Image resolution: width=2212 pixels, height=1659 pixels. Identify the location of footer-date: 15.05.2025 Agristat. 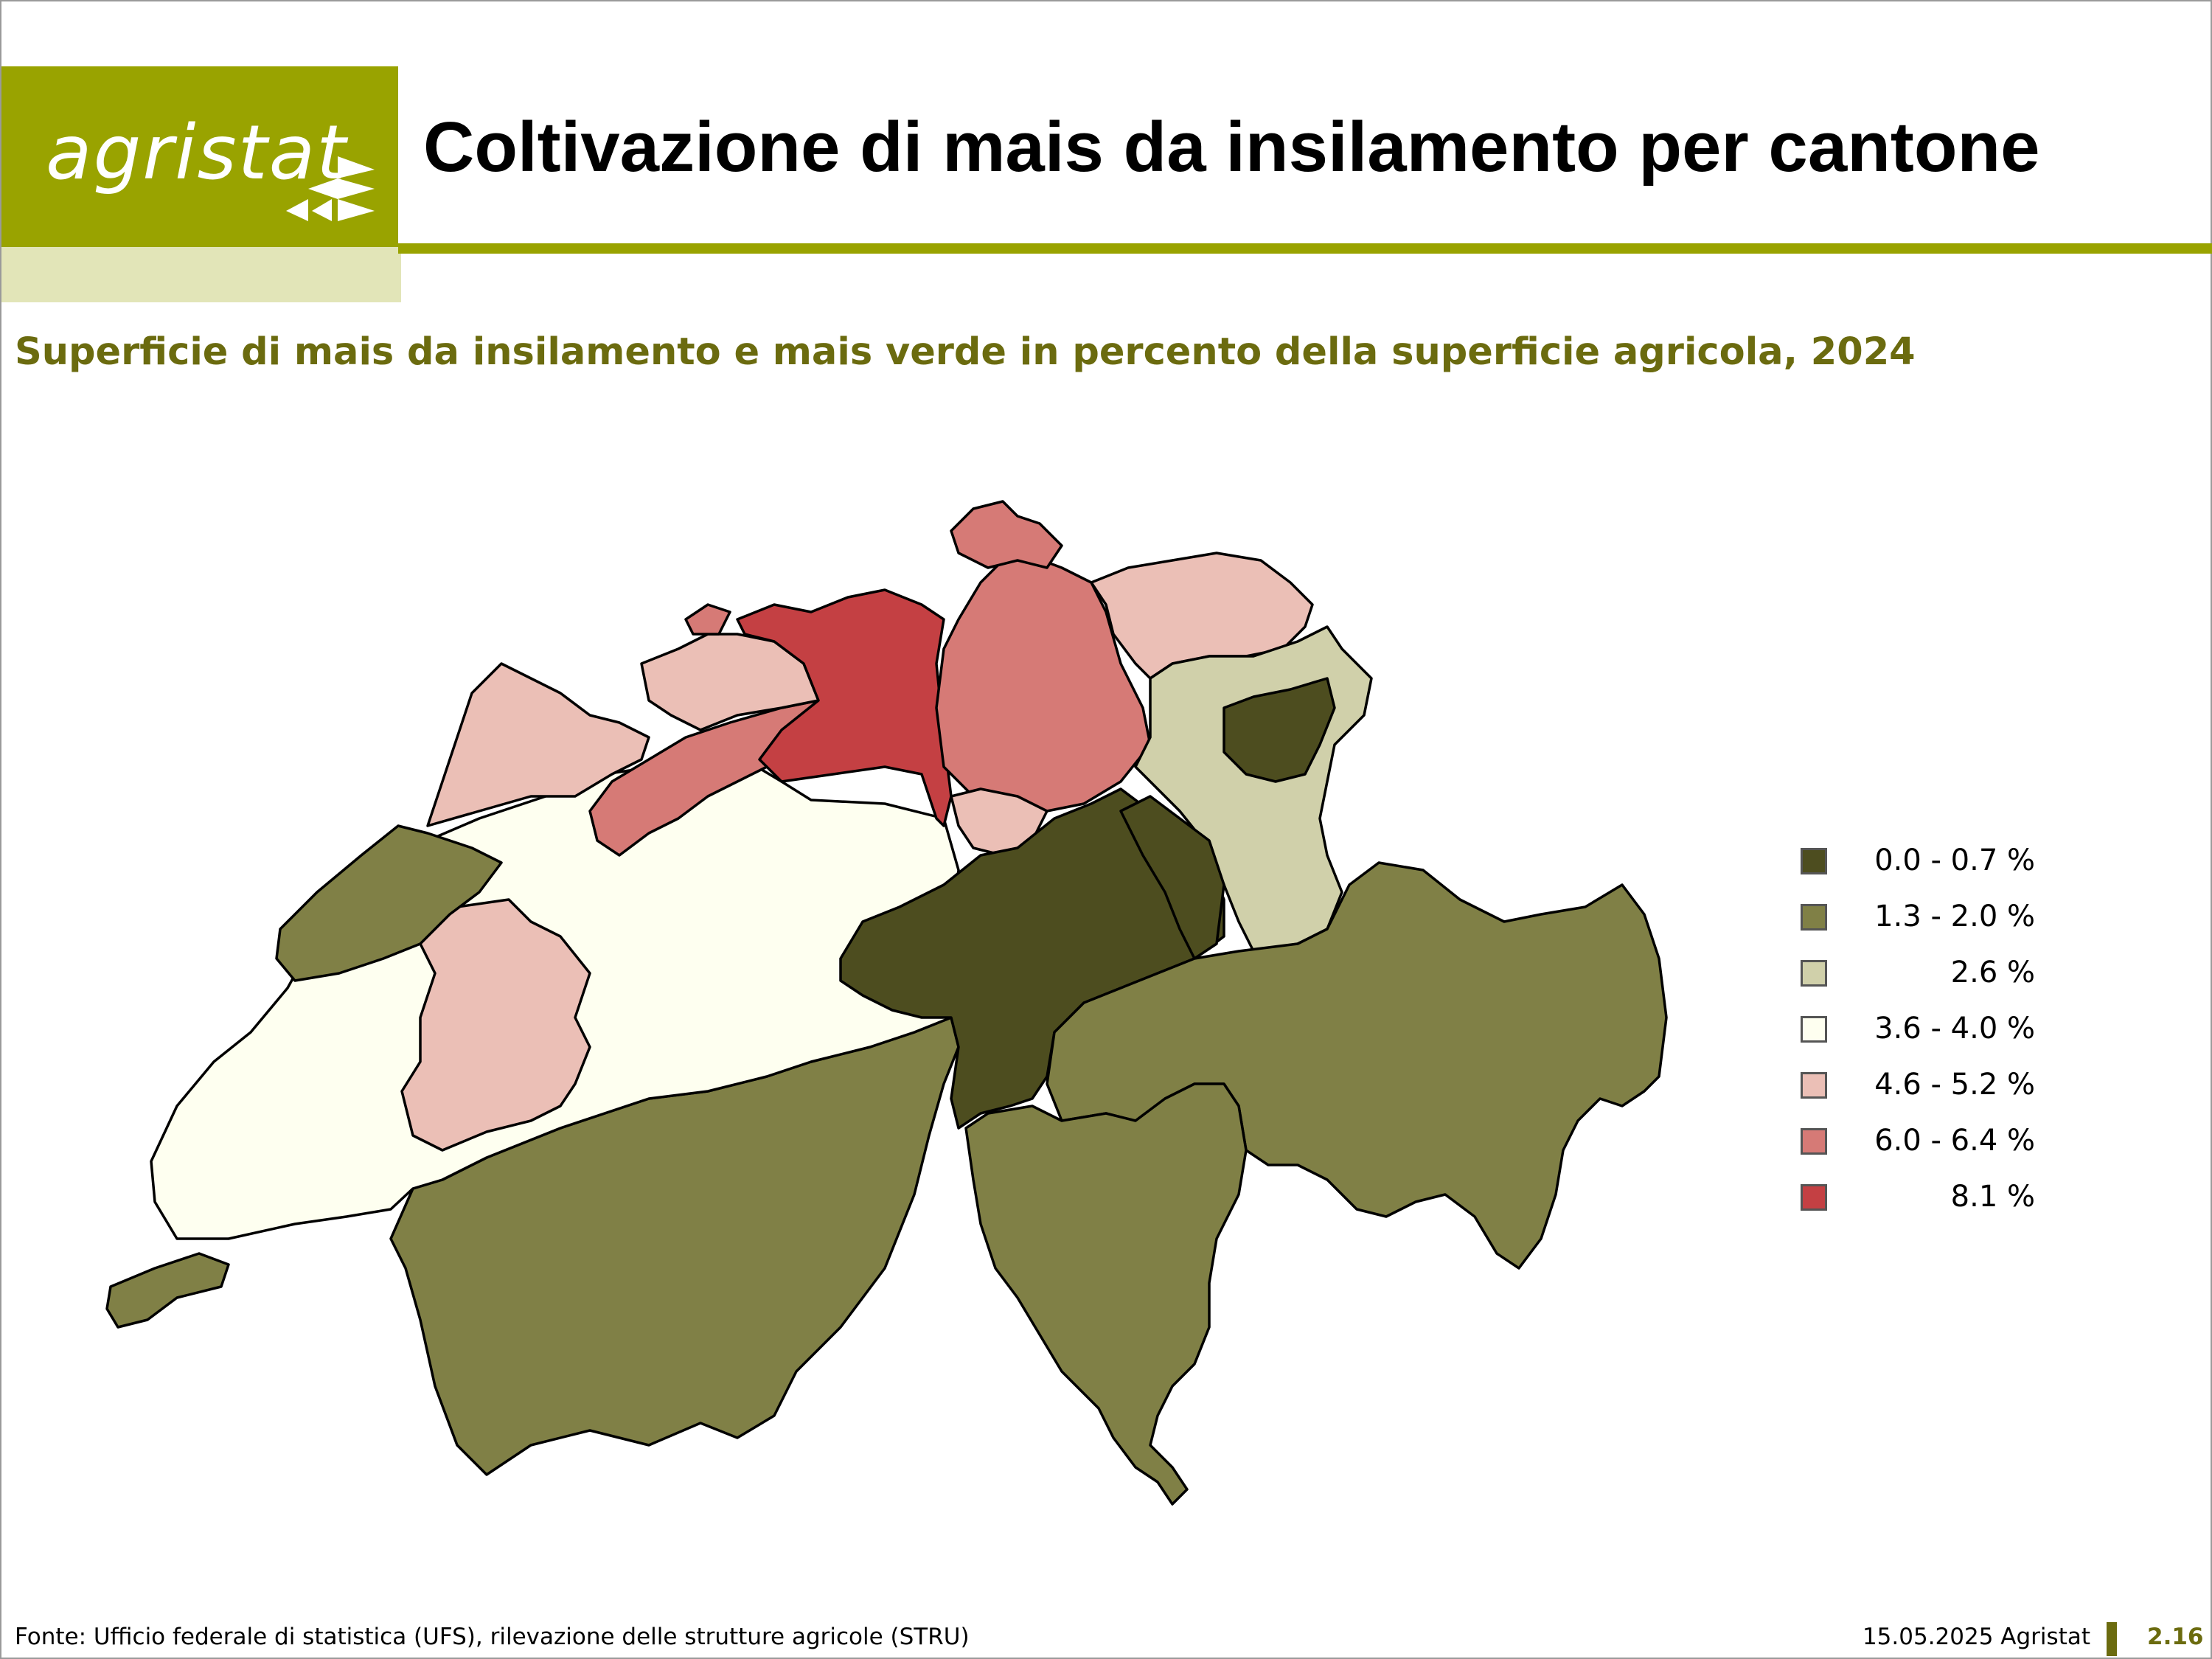
(1976, 1637).